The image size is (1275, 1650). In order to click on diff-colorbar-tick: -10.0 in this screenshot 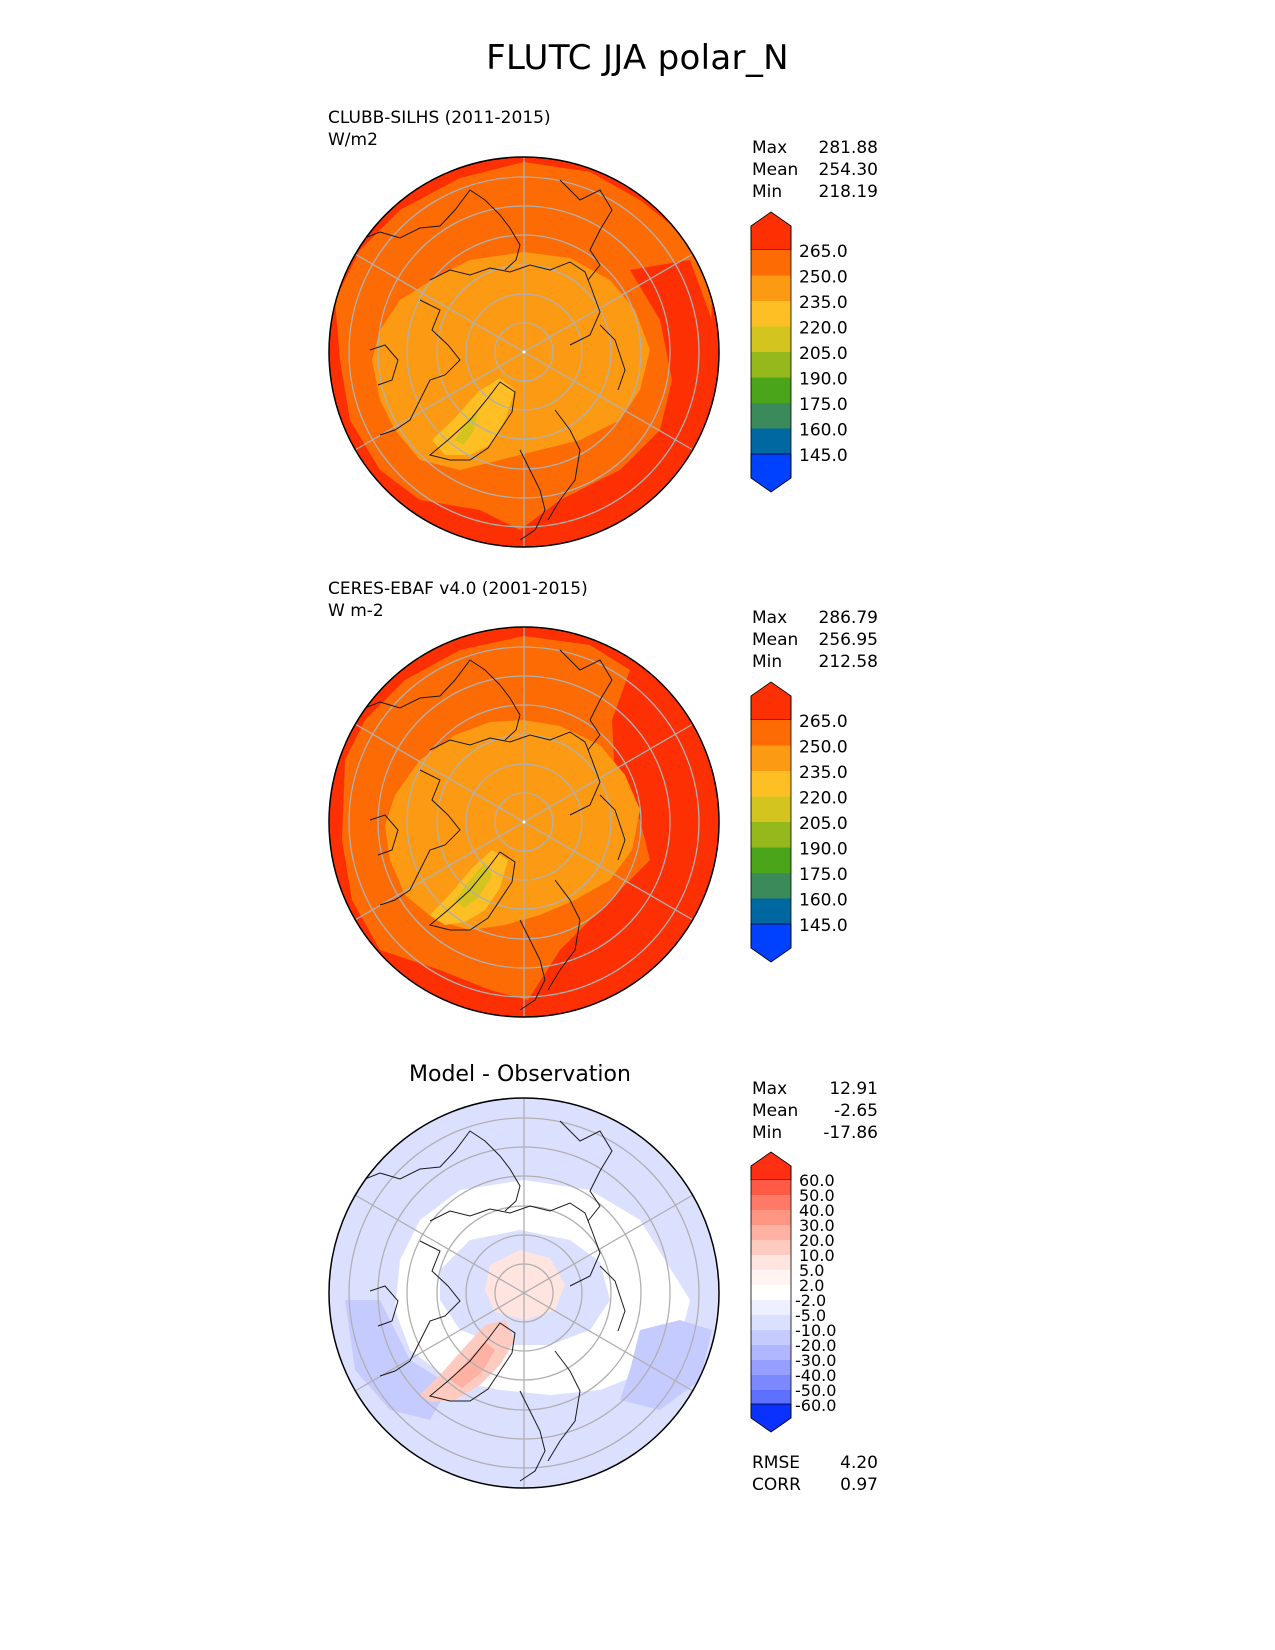, I will do `click(815, 1330)`.